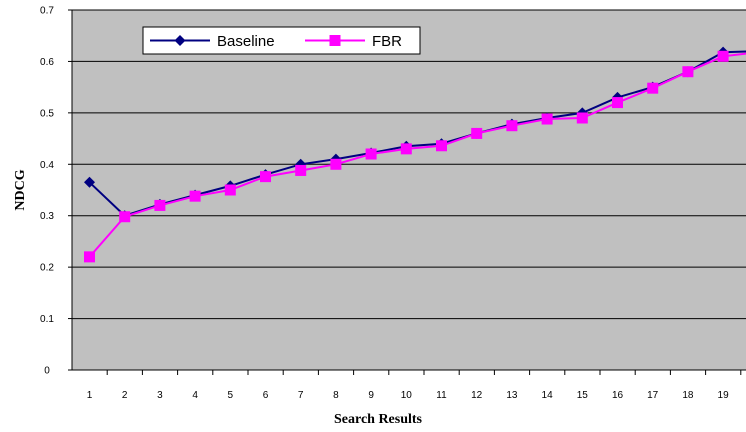 The image size is (746, 432). I want to click on x-tick-label: 11, so click(441, 395).